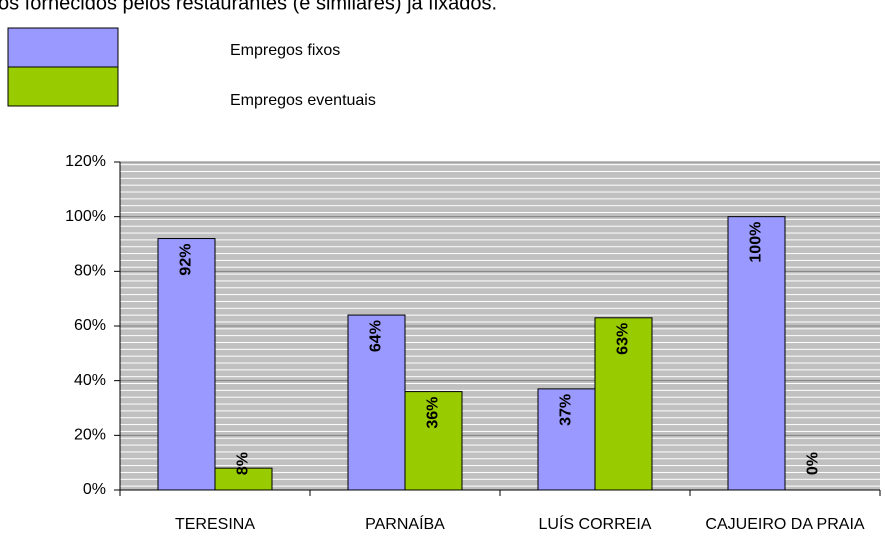  What do you see at coordinates (90, 435) in the screenshot?
I see `y-tick-label: 20%` at bounding box center [90, 435].